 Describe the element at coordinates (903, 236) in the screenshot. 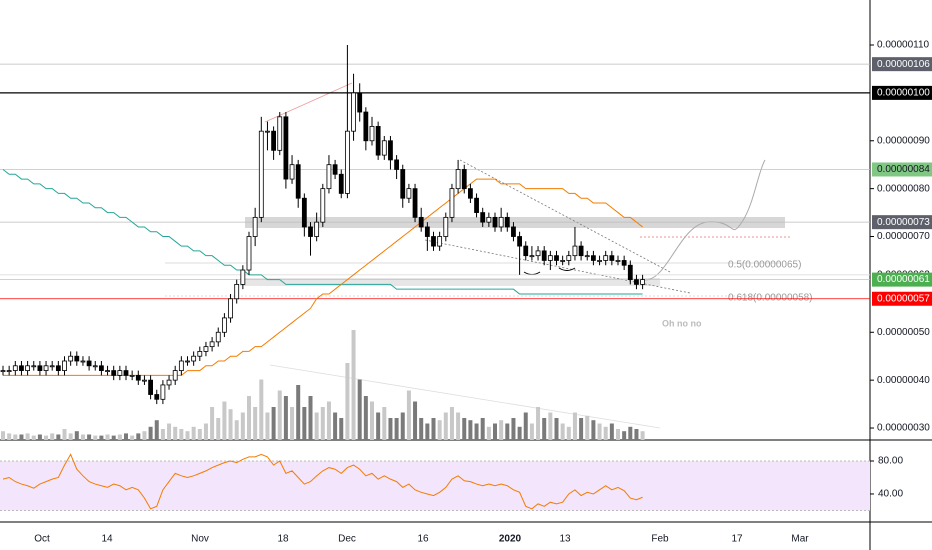

I see `y-tick-label: 0.00000070` at that location.